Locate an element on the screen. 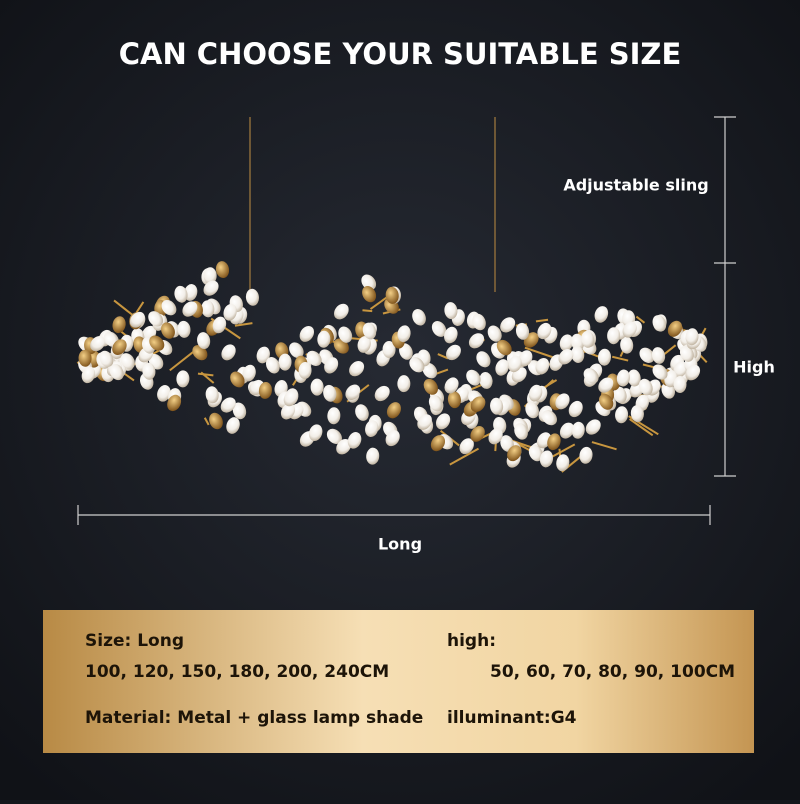 The width and height of the screenshot is (800, 804). long-label: Long is located at coordinates (400, 544).